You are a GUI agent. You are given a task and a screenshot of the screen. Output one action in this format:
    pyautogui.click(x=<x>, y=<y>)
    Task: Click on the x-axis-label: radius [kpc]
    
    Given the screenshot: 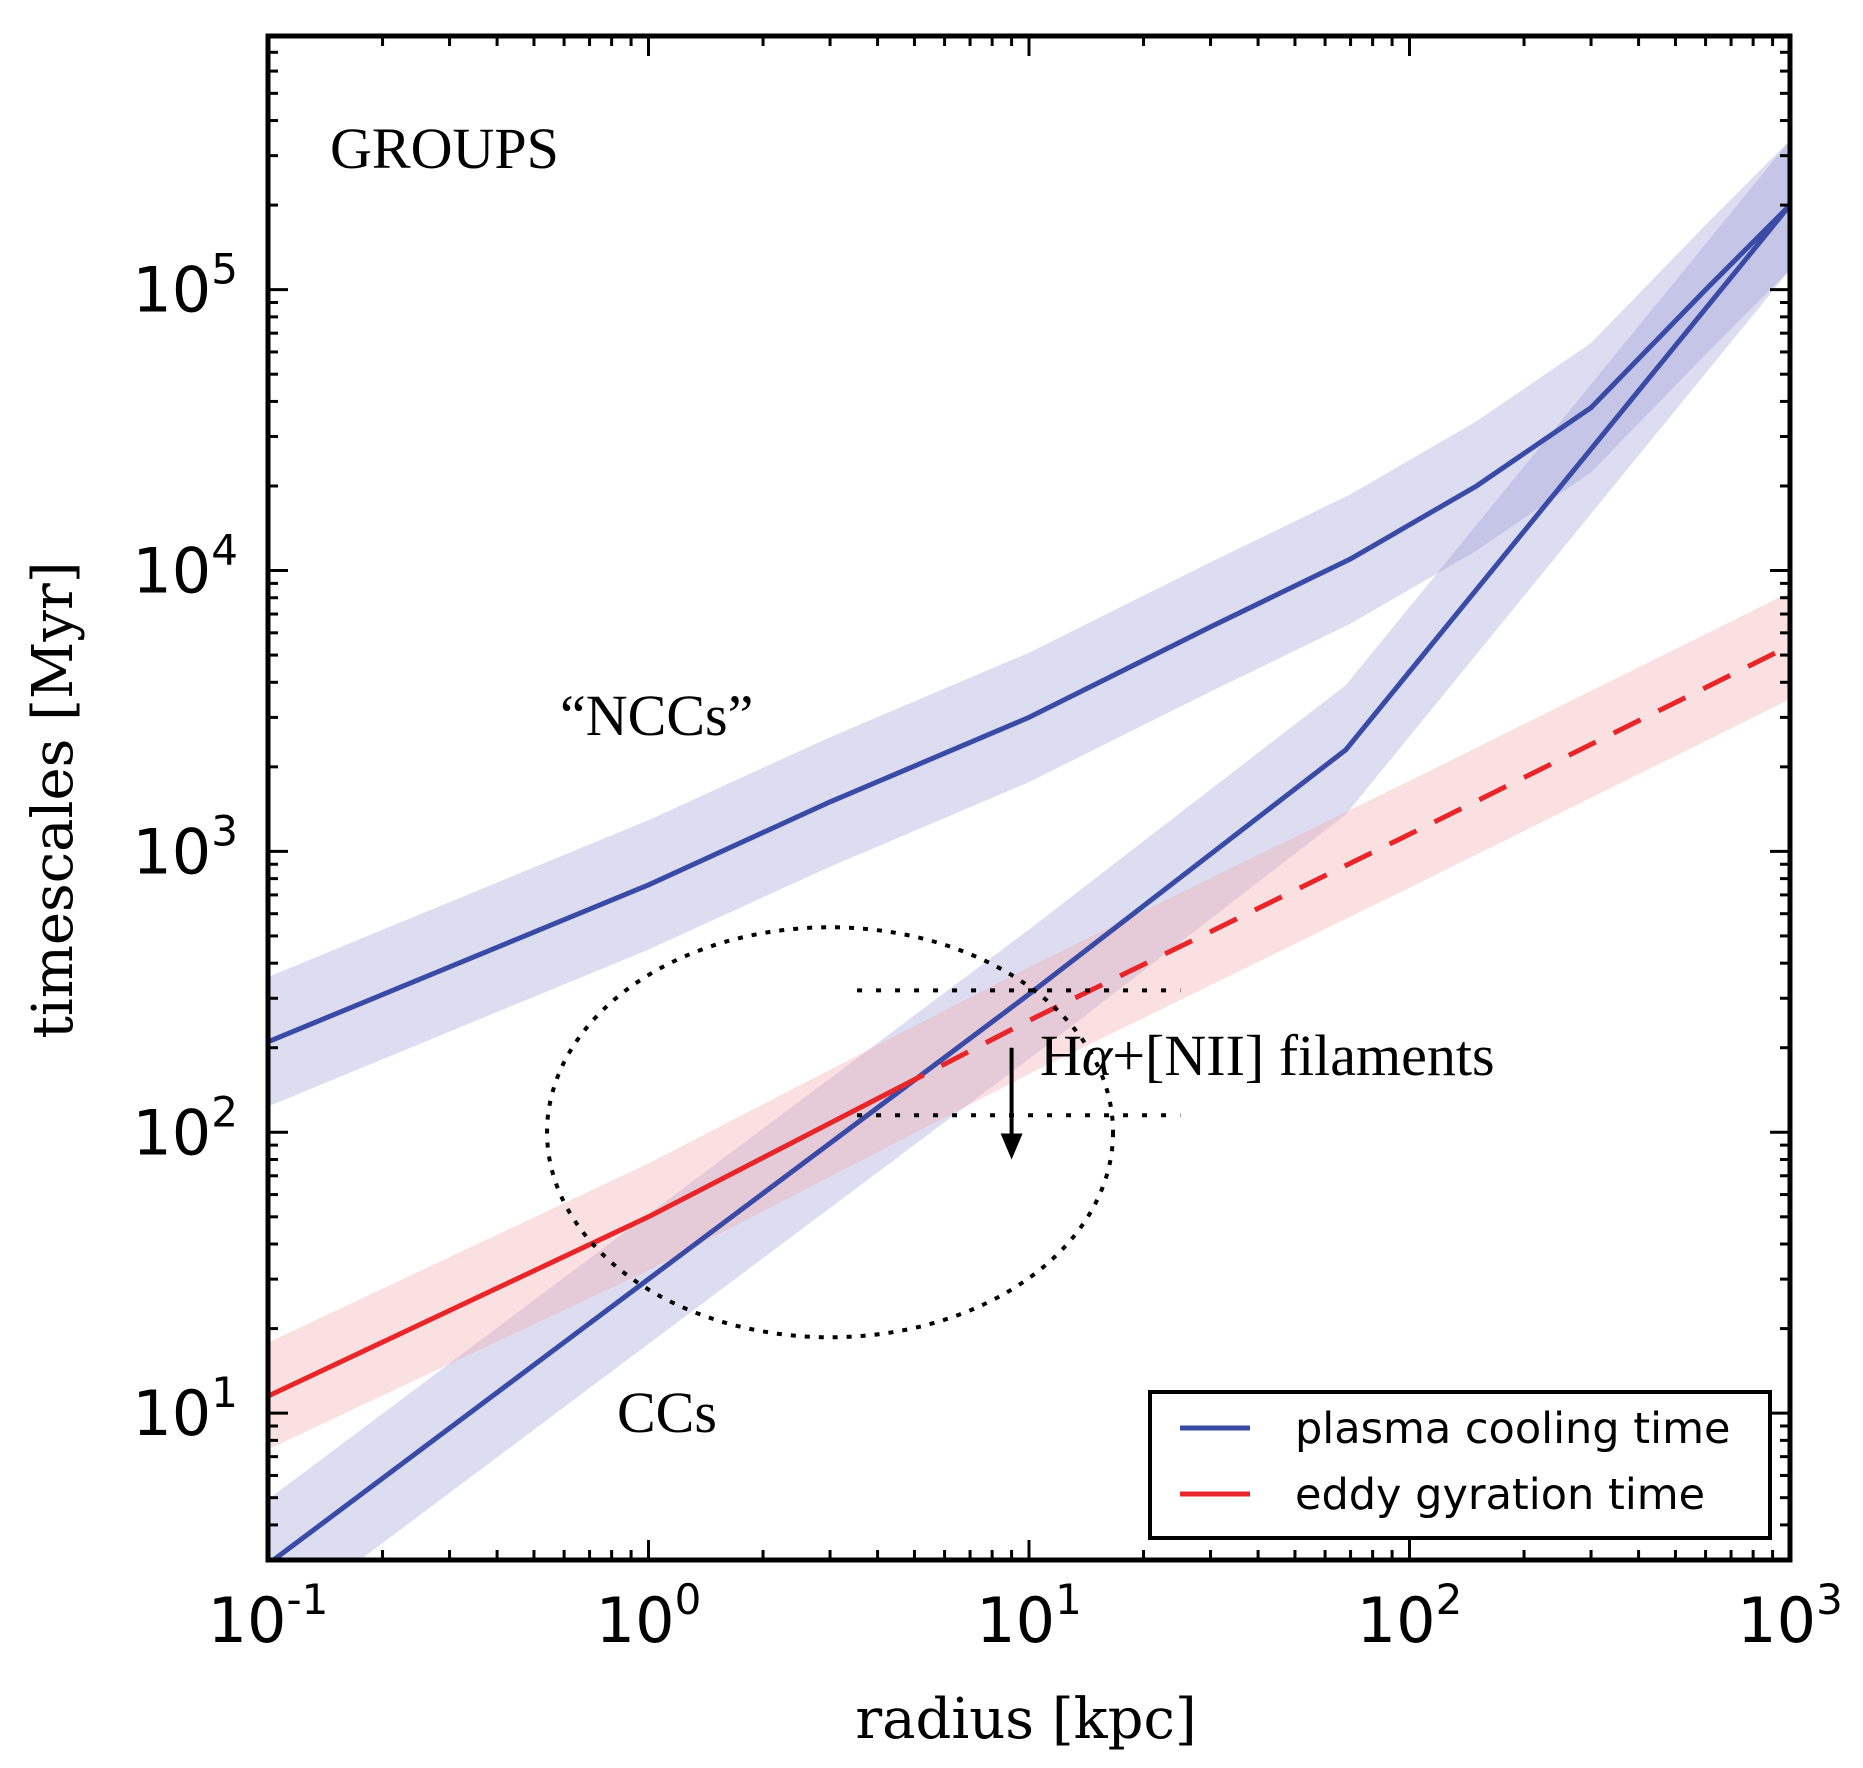 What is the action you would take?
    pyautogui.click(x=1025, y=1719)
    